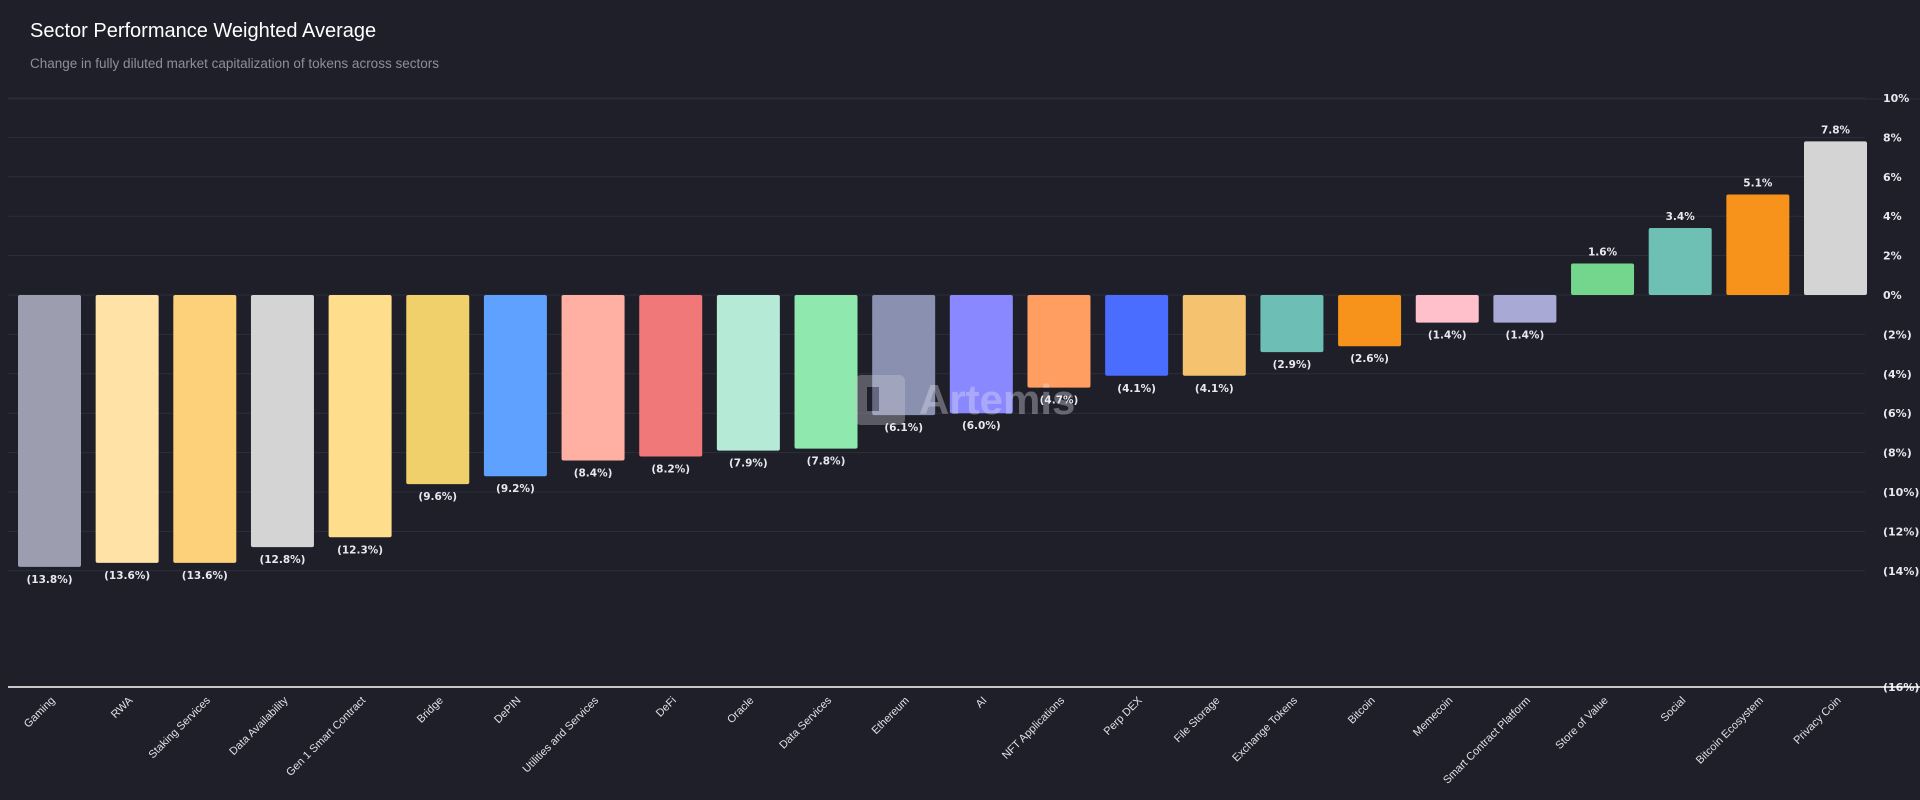  I want to click on x-tick-label: Bitcoin Ecosystem, so click(1730, 731).